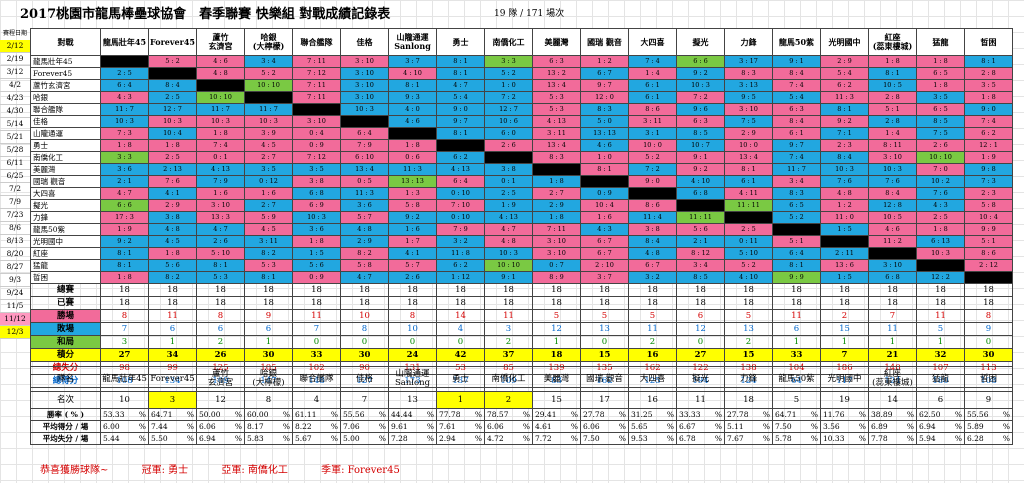 This screenshot has width=1024, height=483. I want to click on matchup-cell: 8 : 4, so click(796, 73).